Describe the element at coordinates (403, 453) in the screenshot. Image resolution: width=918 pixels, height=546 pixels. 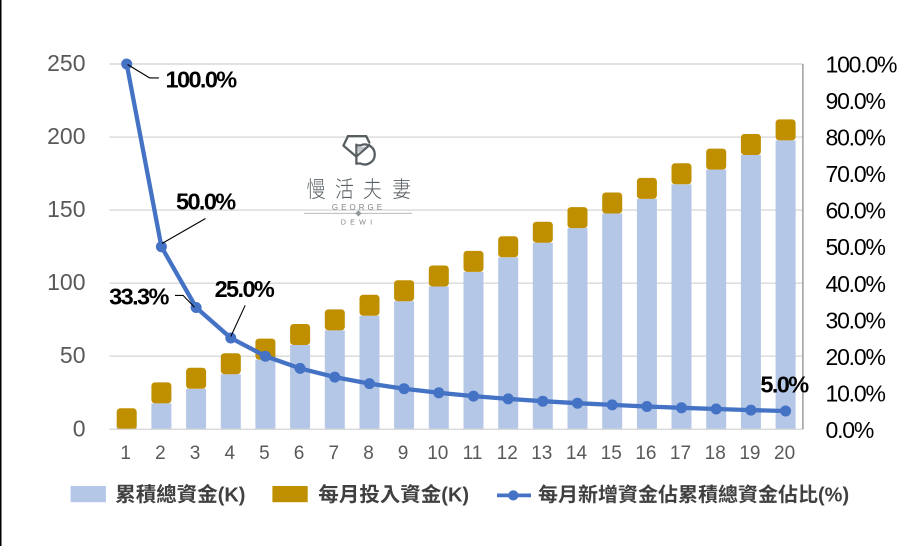
I see `svg-text: 9` at that location.